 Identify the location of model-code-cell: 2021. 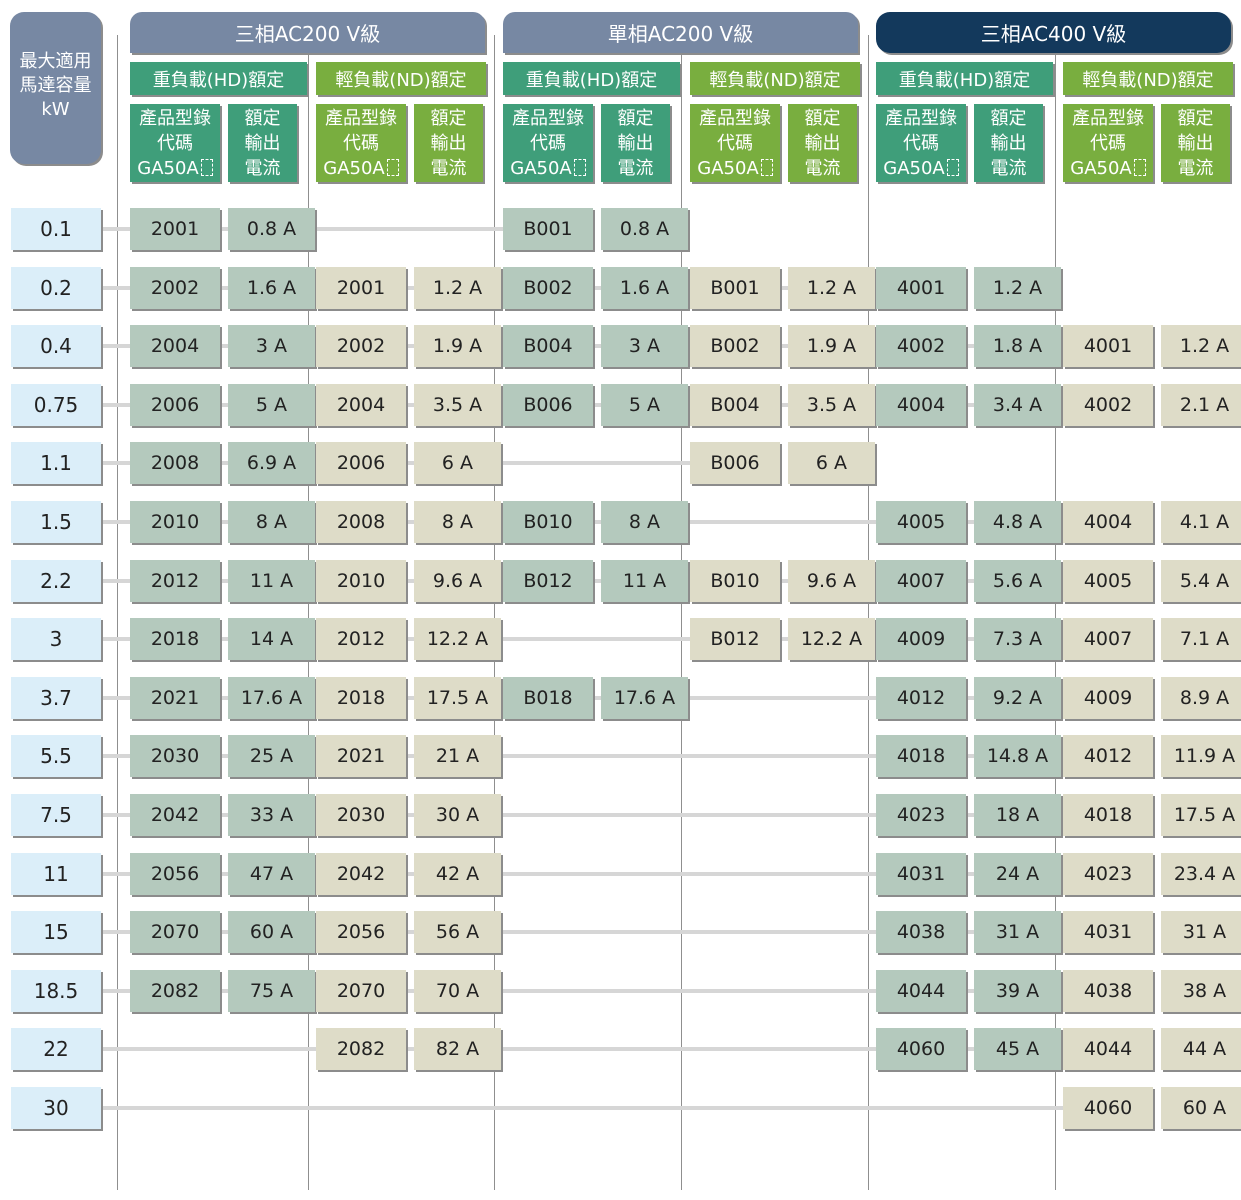
(361, 756).